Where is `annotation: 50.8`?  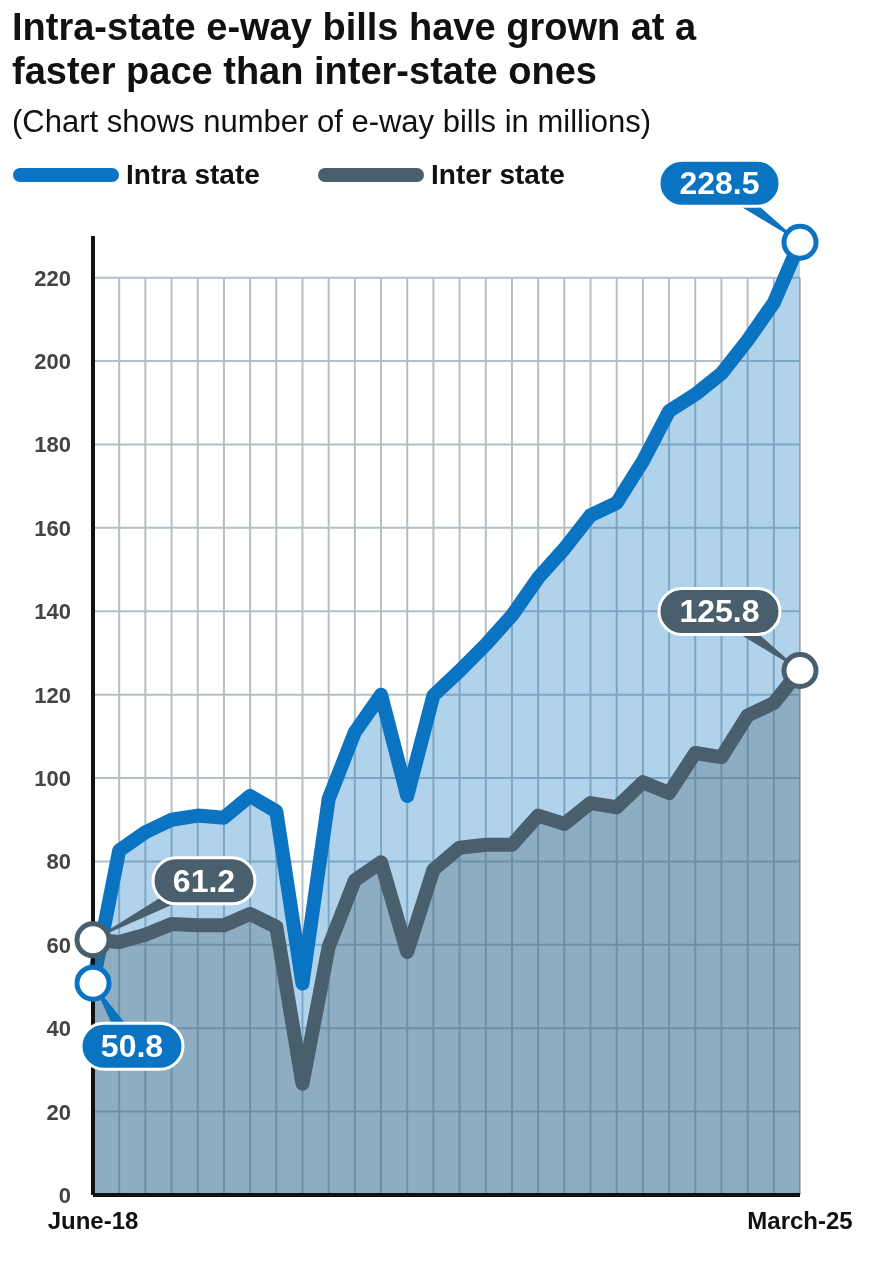
annotation: 50.8 is located at coordinates (132, 1046).